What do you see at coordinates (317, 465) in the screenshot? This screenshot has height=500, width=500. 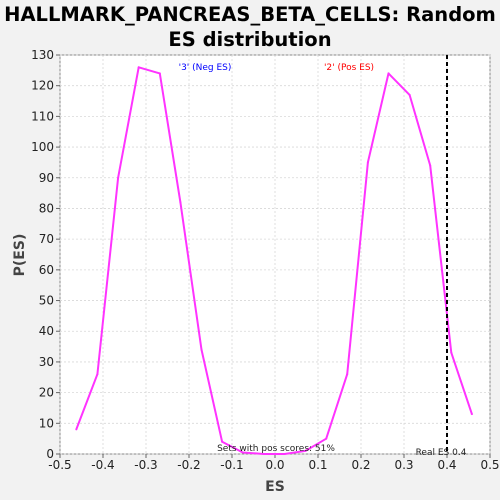 I see `x-tick-label: 0.1` at bounding box center [317, 465].